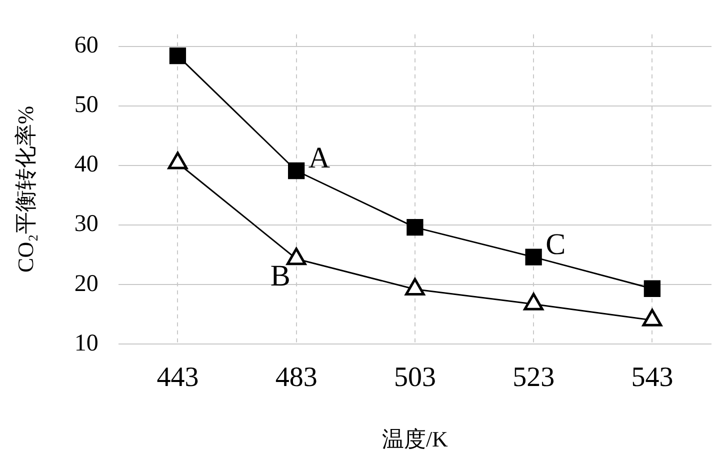 This screenshot has width=724, height=463. What do you see at coordinates (280, 276) in the screenshot?
I see `annotation: B` at bounding box center [280, 276].